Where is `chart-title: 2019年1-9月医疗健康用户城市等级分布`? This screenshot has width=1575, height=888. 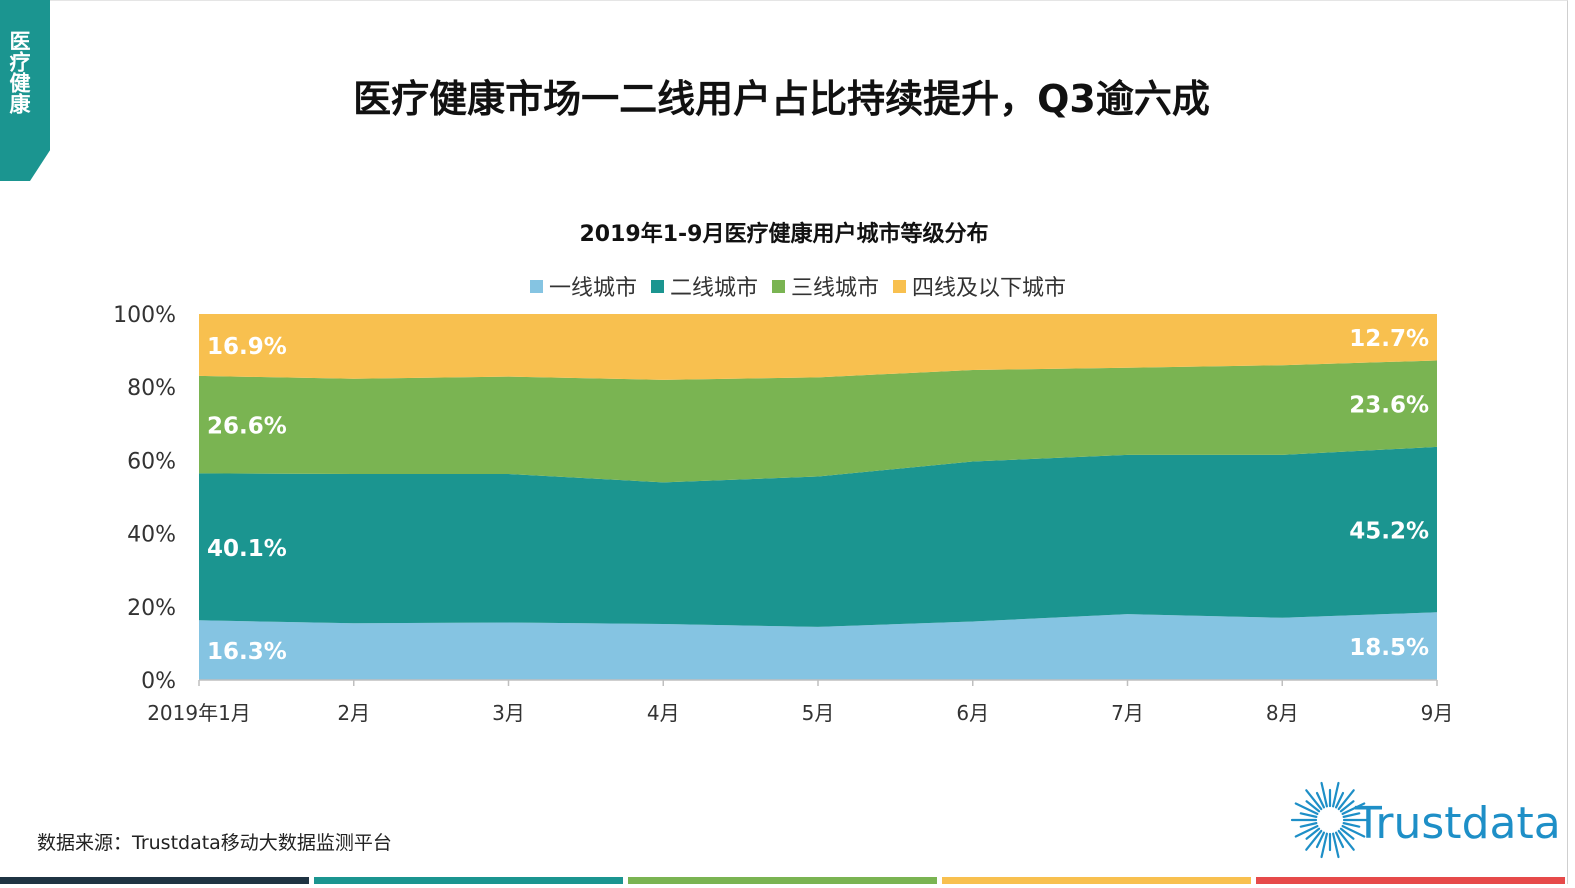
chart-title: 2019年1-9月医疗健康用户城市等级分布 is located at coordinates (784, 234).